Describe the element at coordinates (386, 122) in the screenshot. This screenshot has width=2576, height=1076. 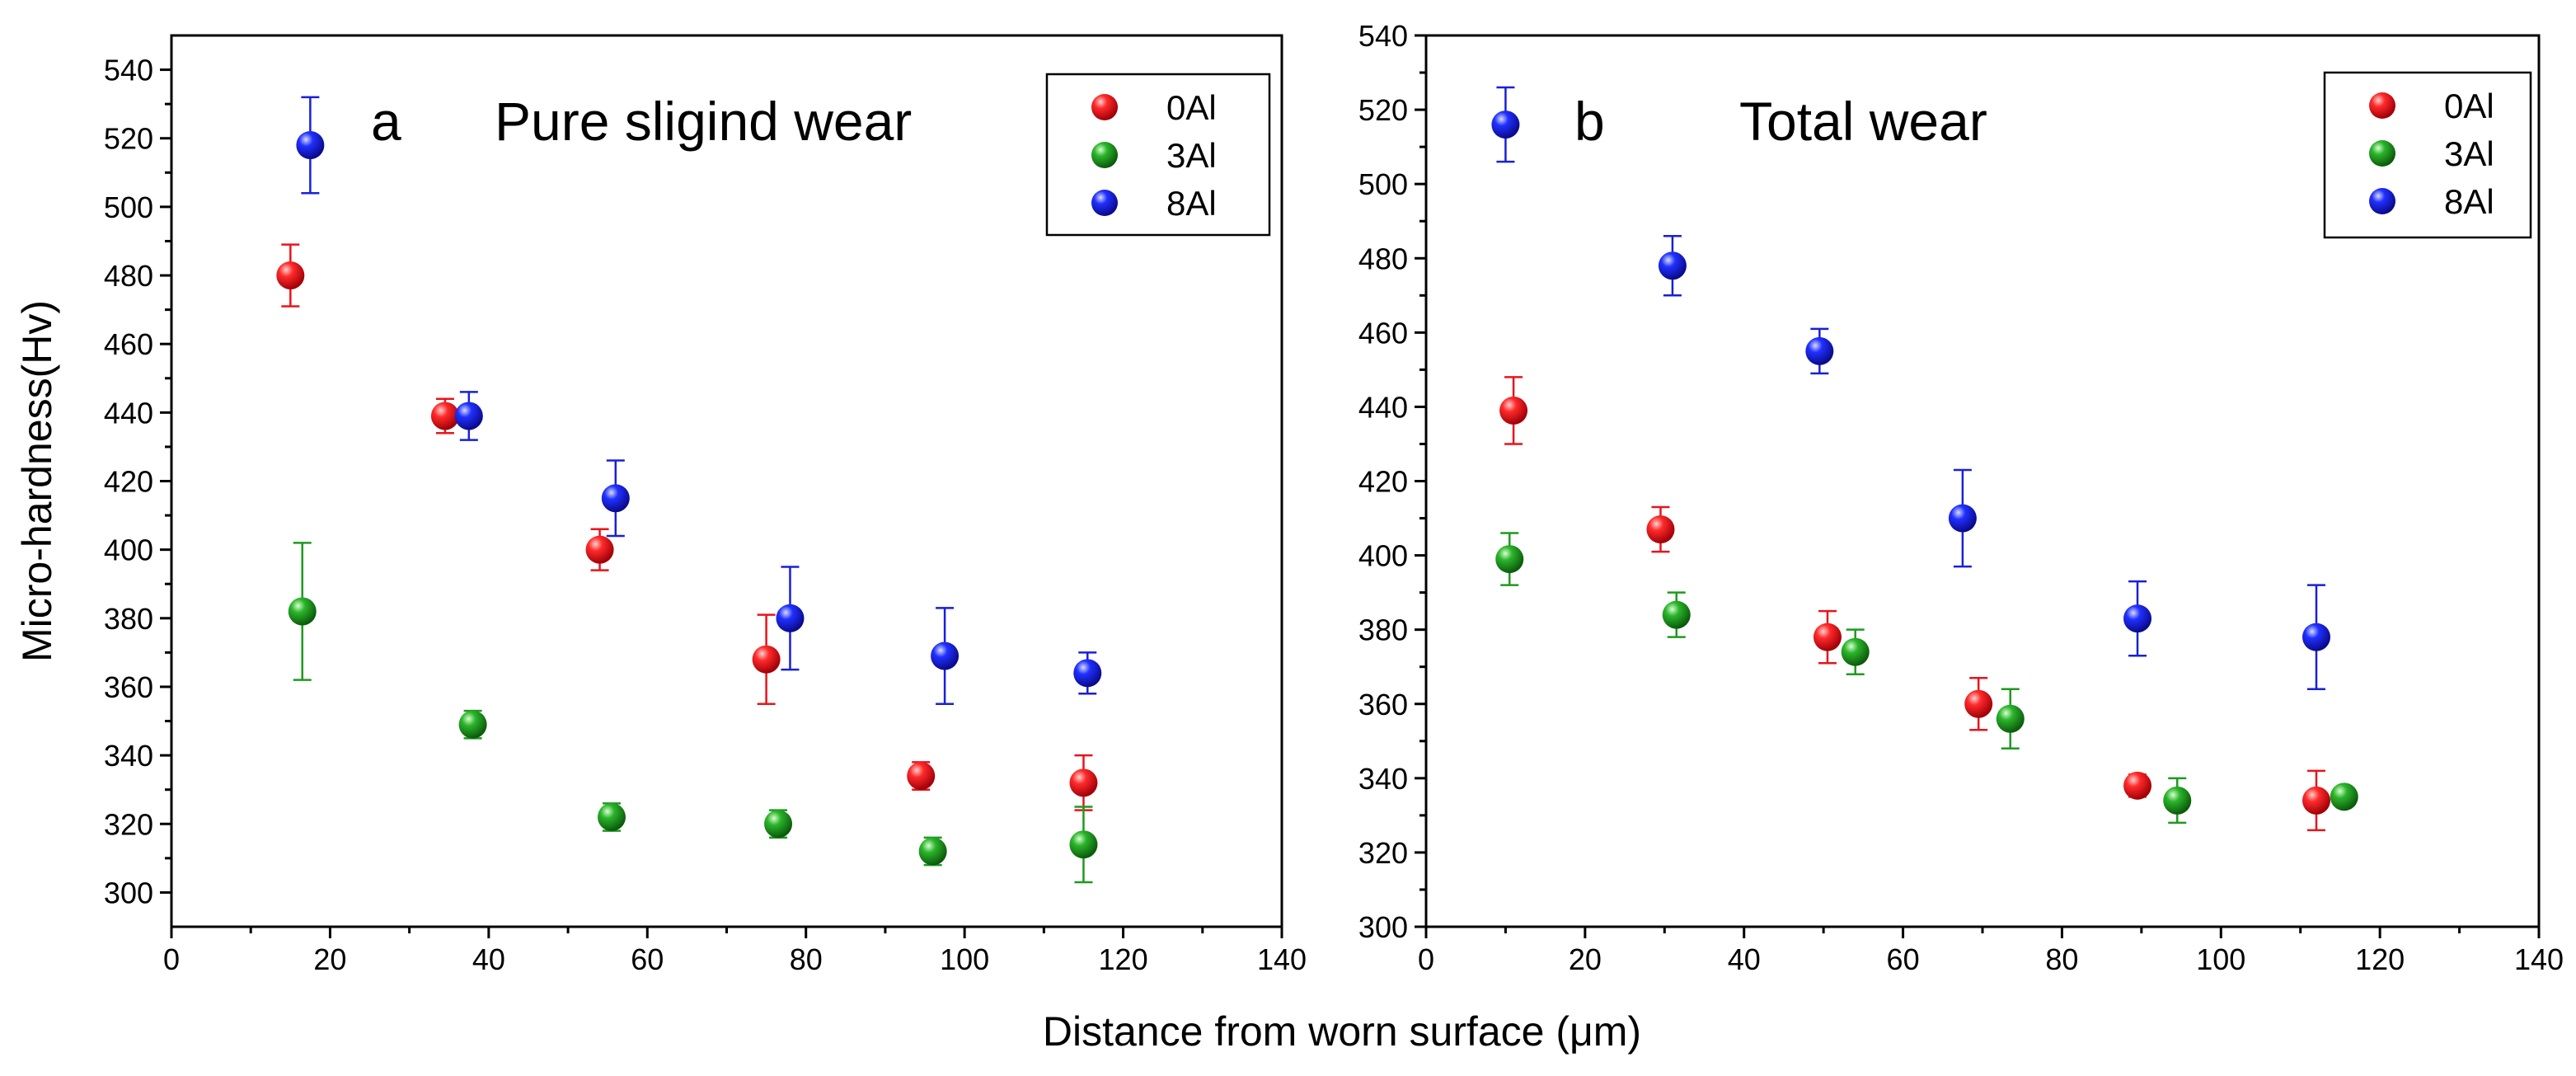
I see `panel-letter: a` at that location.